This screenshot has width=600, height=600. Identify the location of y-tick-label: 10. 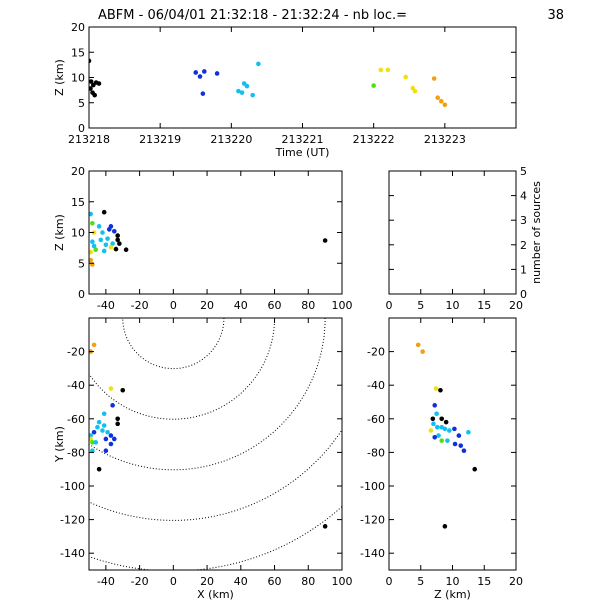
(78, 78).